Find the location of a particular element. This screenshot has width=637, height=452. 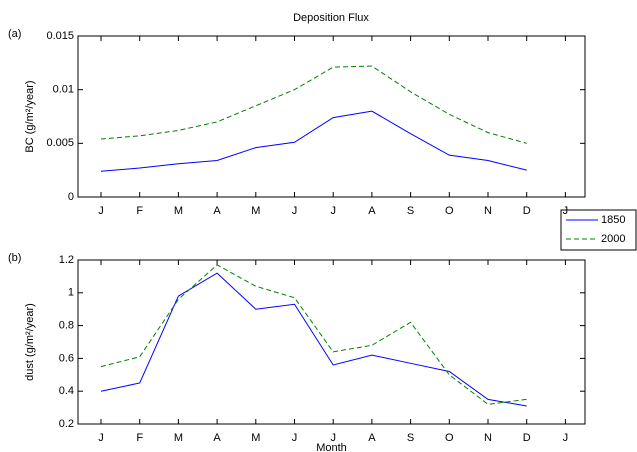

panel-label: (b) is located at coordinates (14, 258).